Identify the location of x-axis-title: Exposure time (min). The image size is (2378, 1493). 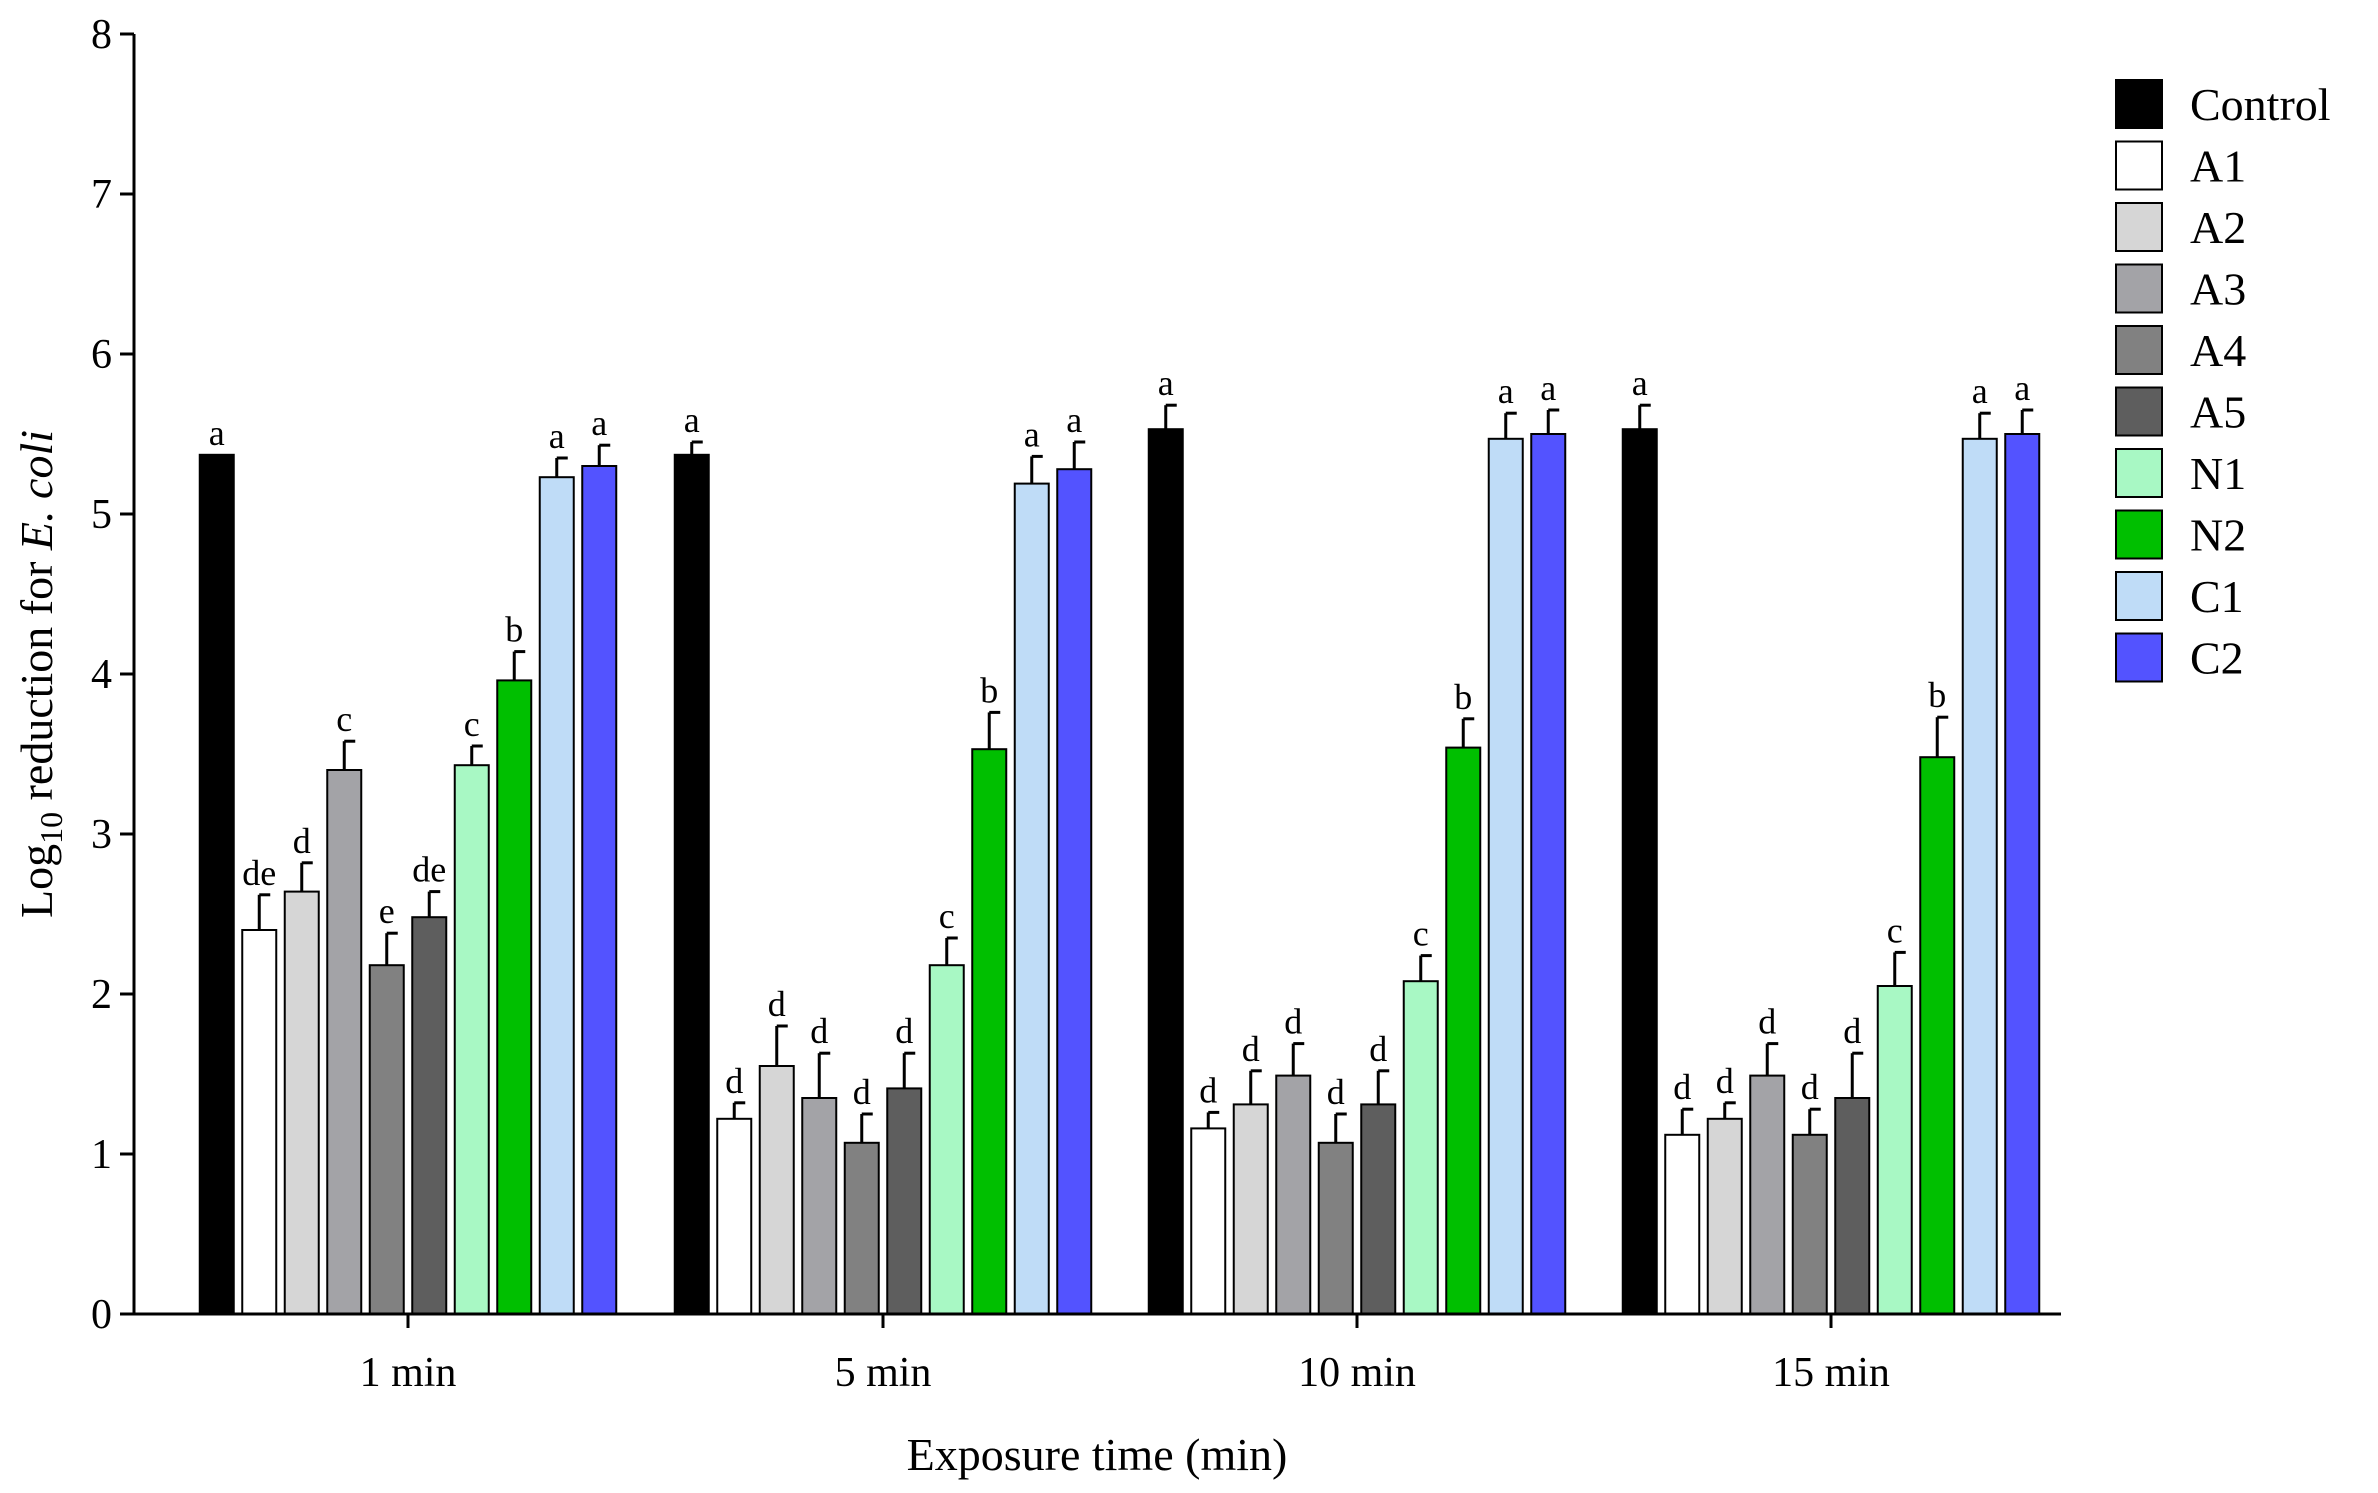
(1097, 1454).